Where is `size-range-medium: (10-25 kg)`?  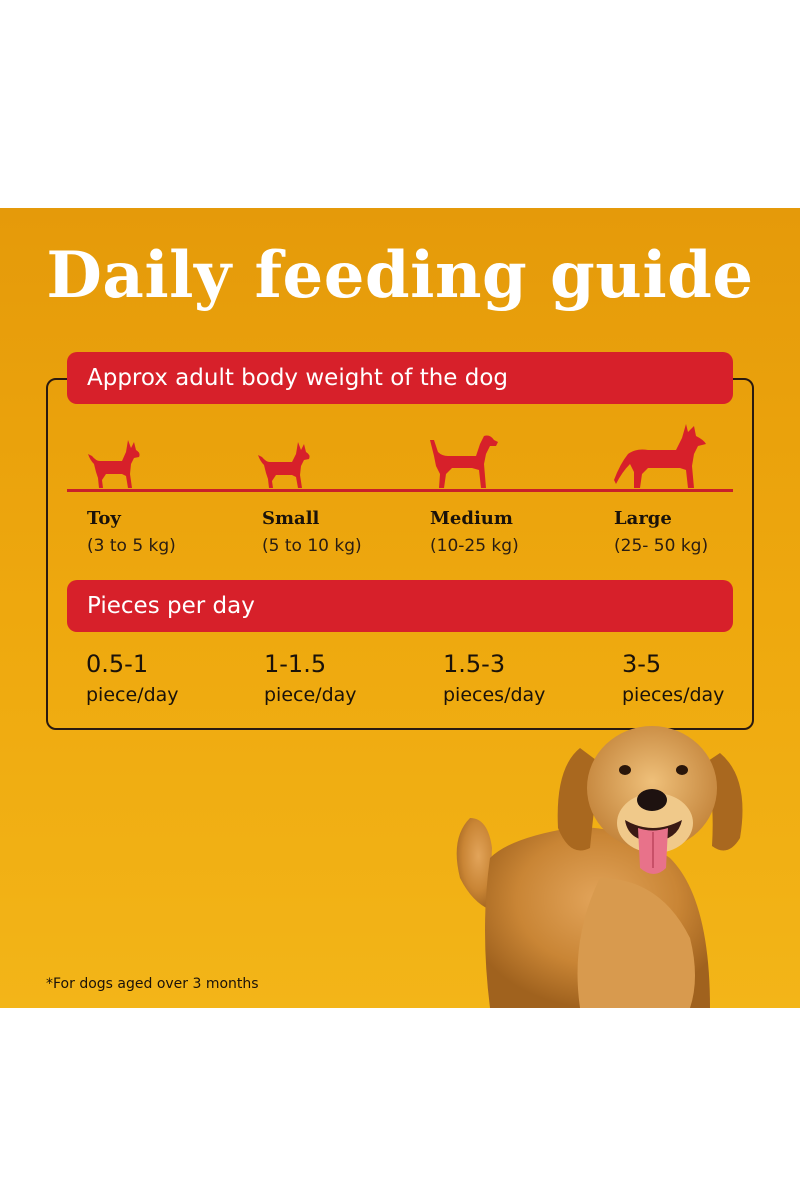 size-range-medium: (10-25 kg) is located at coordinates (474, 546).